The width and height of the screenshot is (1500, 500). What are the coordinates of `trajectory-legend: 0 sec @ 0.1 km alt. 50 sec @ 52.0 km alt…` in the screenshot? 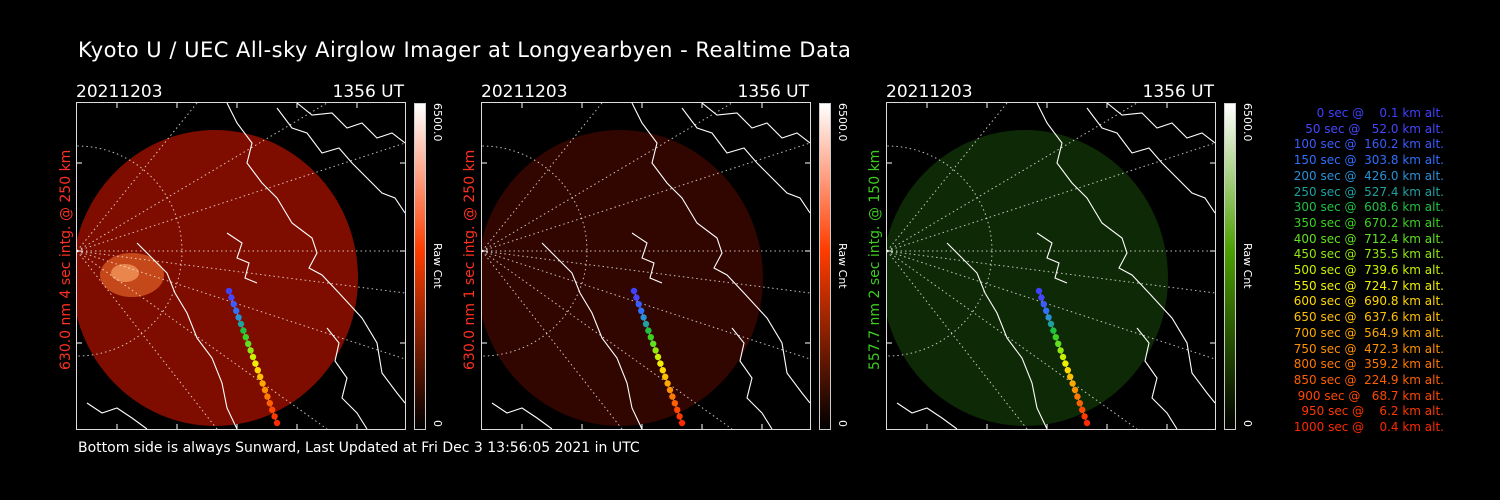 It's located at (1350, 271).